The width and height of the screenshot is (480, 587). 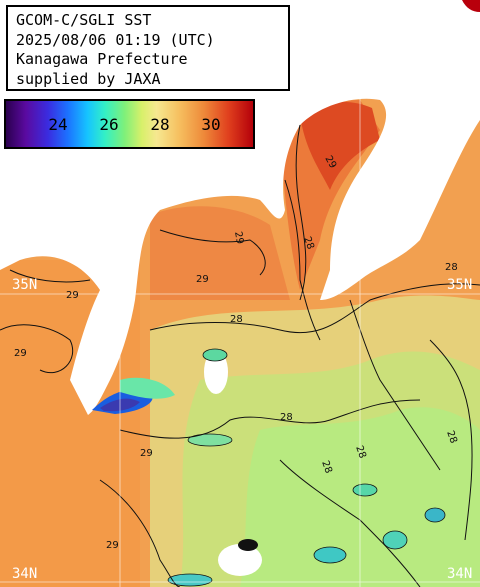 What do you see at coordinates (88, 78) in the screenshot?
I see `title-credit: supplied by JAXA` at bounding box center [88, 78].